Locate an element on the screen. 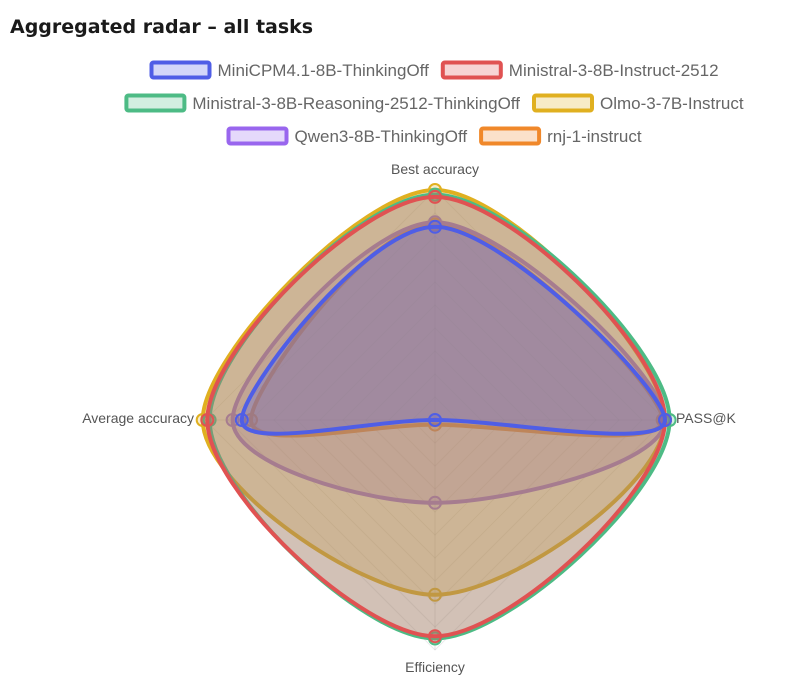  legend-item: Ministral-3-8B-Instruct-2512 is located at coordinates (579, 70).